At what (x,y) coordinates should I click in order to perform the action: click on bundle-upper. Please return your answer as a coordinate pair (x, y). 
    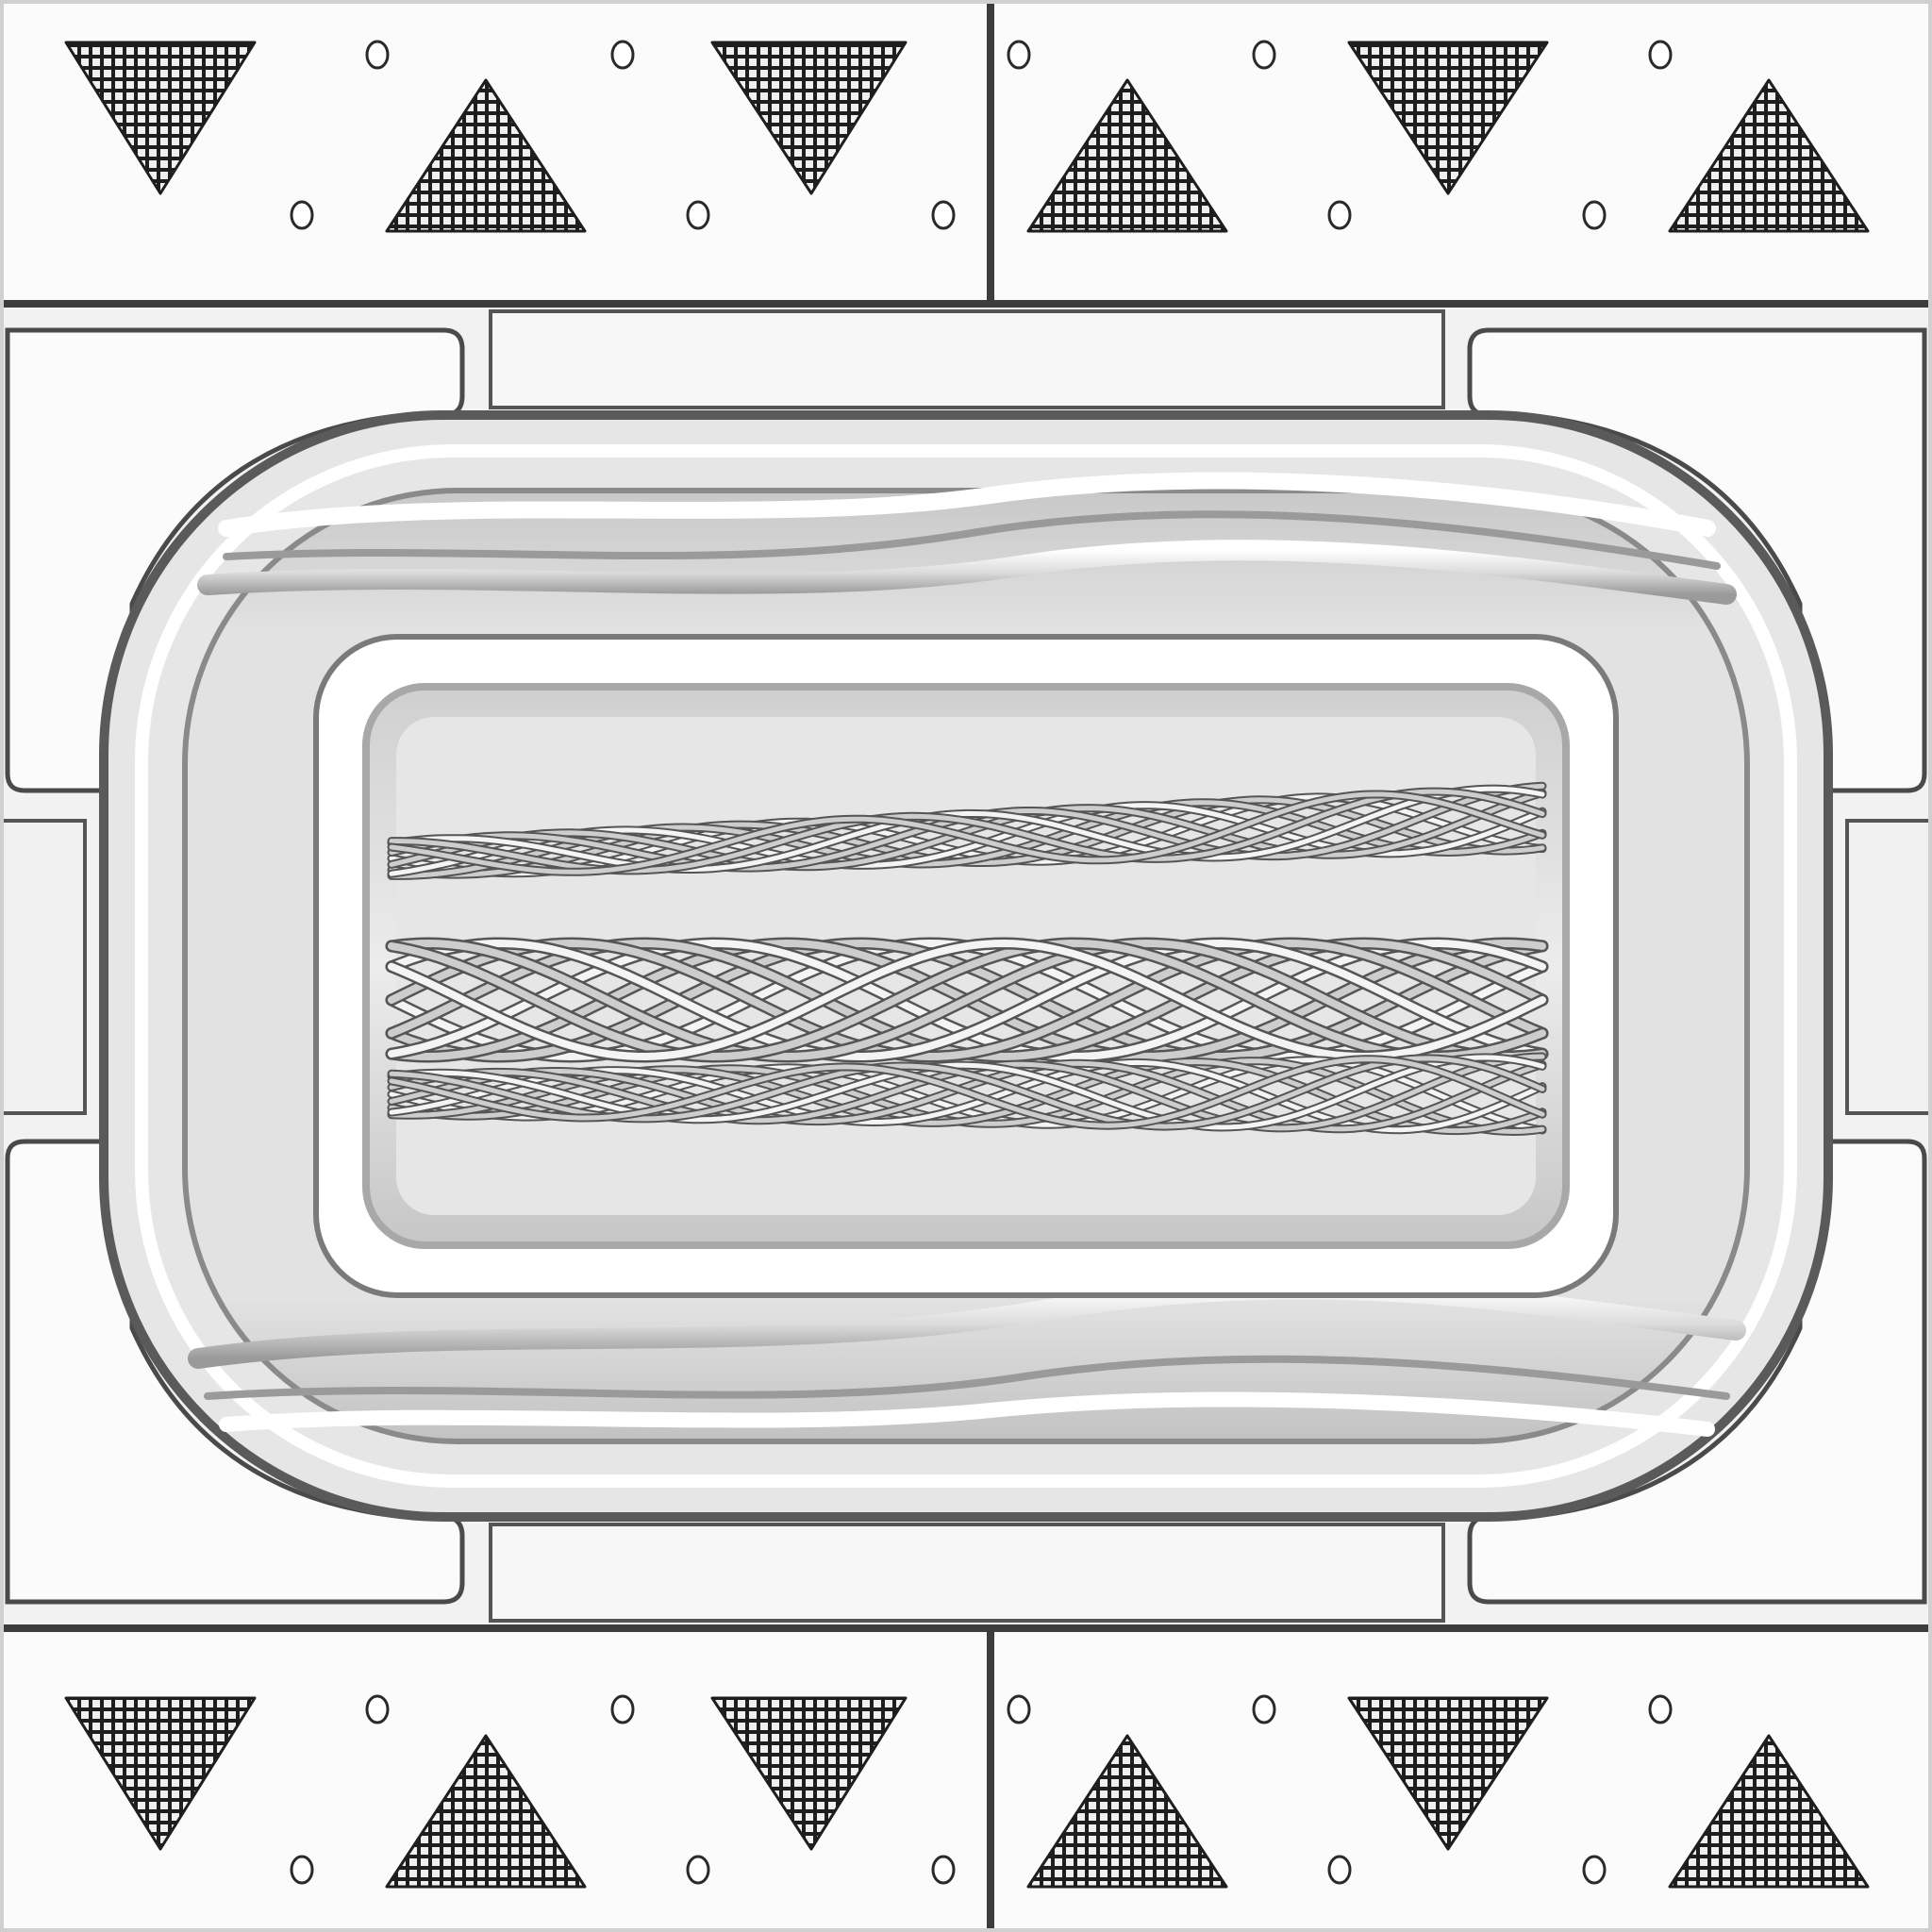
    Looking at the image, I should click on (967, 831).